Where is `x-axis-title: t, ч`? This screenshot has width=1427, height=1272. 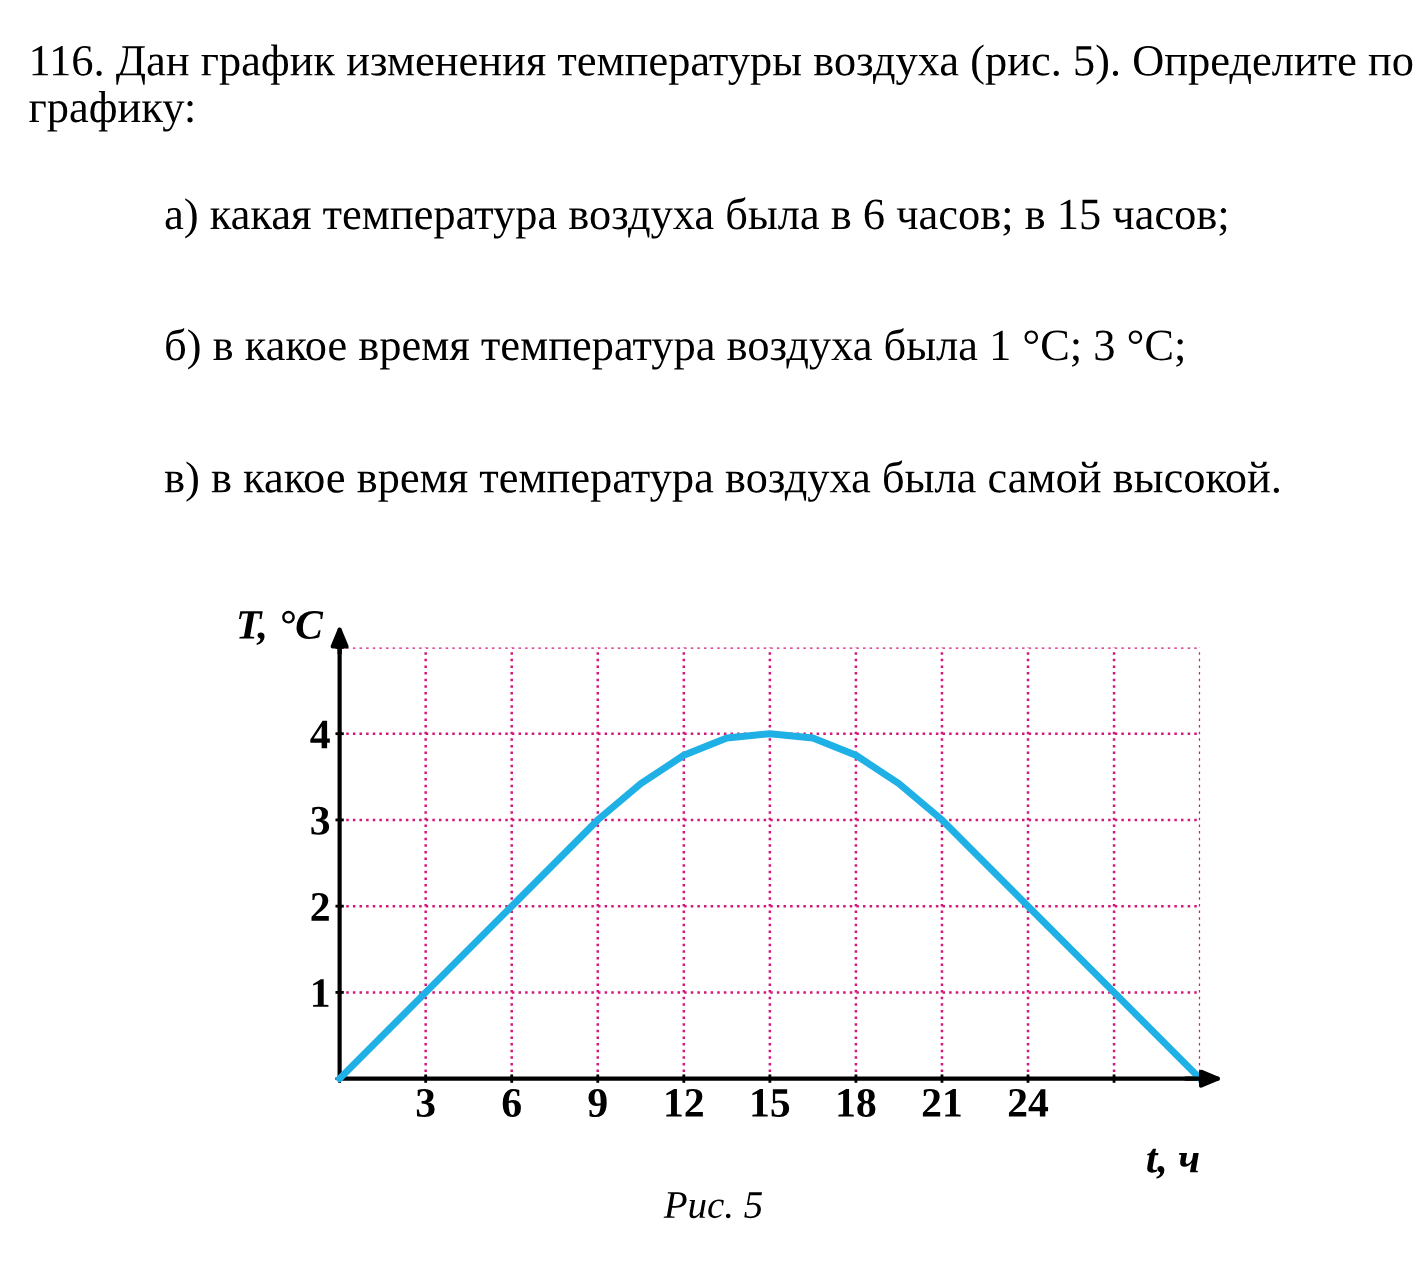
x-axis-title: t, ч is located at coordinates (1173, 1163).